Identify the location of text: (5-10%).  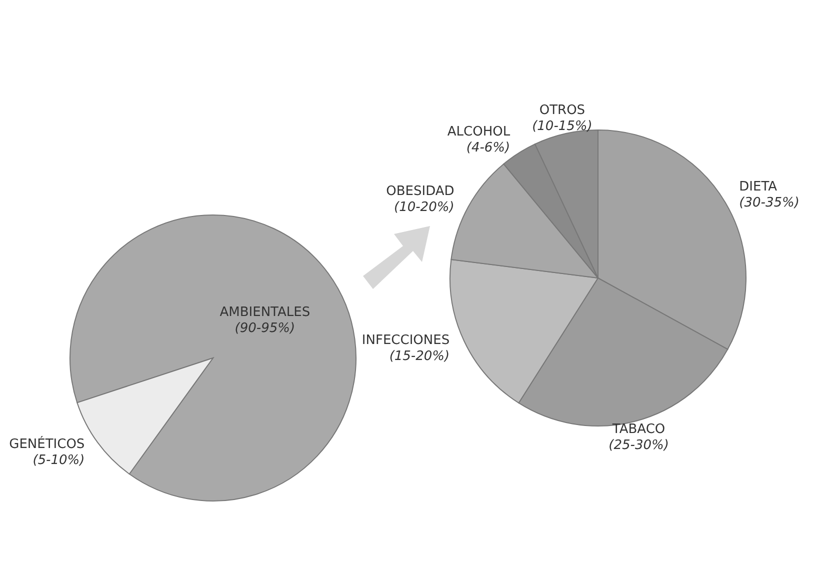
(58, 460).